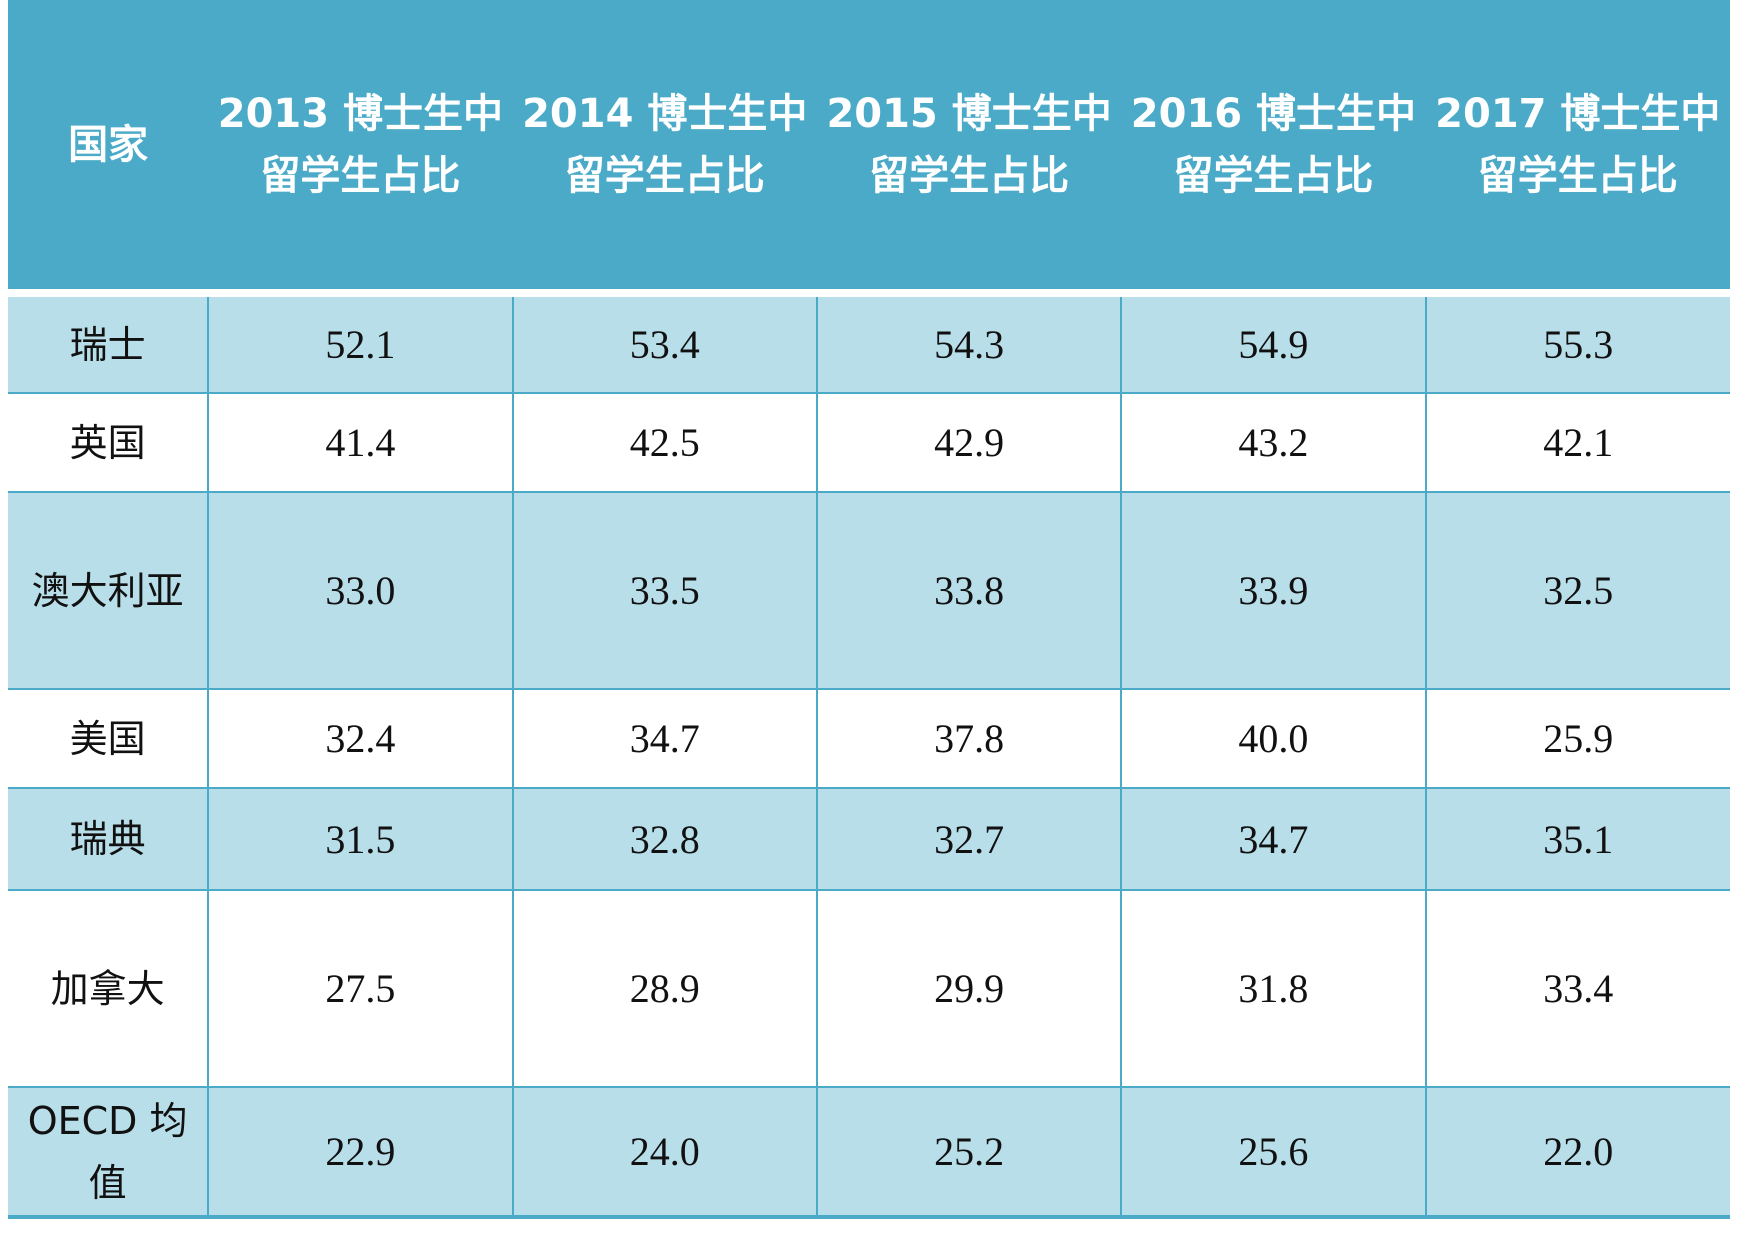  I want to click on value-cell: 25.9, so click(1577, 738).